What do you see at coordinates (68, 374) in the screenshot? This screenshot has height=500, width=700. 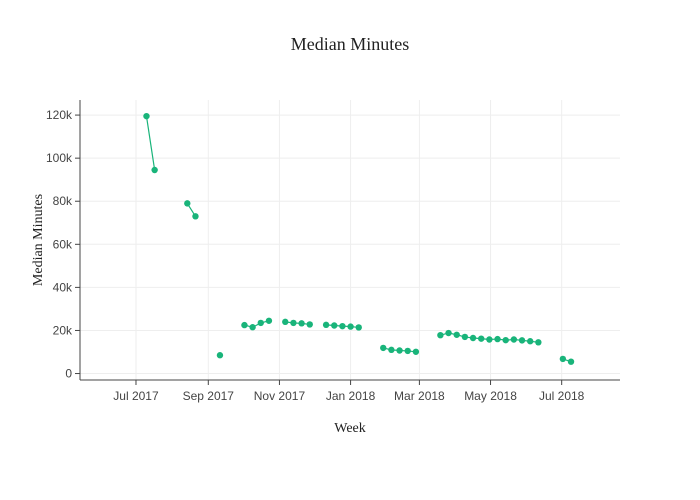 I see `y-tick-label: 0` at bounding box center [68, 374].